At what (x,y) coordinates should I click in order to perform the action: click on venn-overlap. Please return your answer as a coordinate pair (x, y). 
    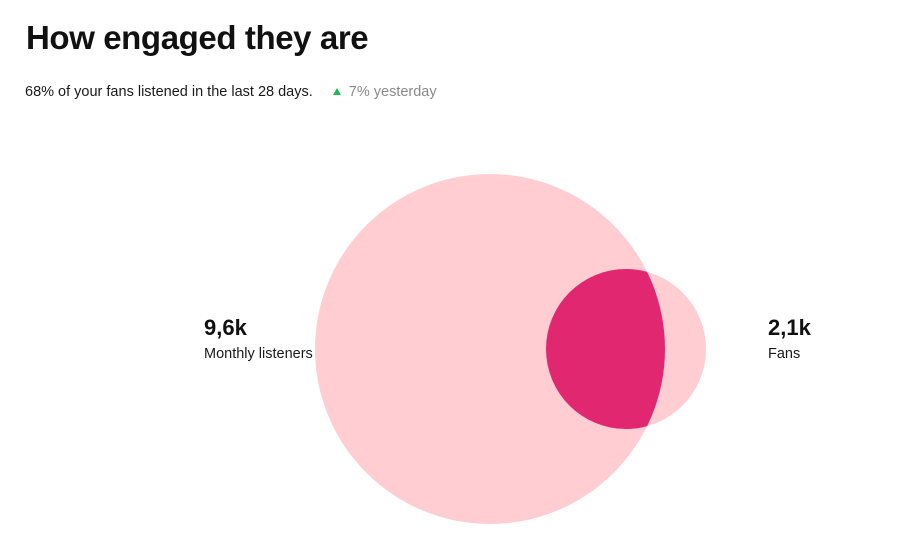
    Looking at the image, I should click on (605, 349).